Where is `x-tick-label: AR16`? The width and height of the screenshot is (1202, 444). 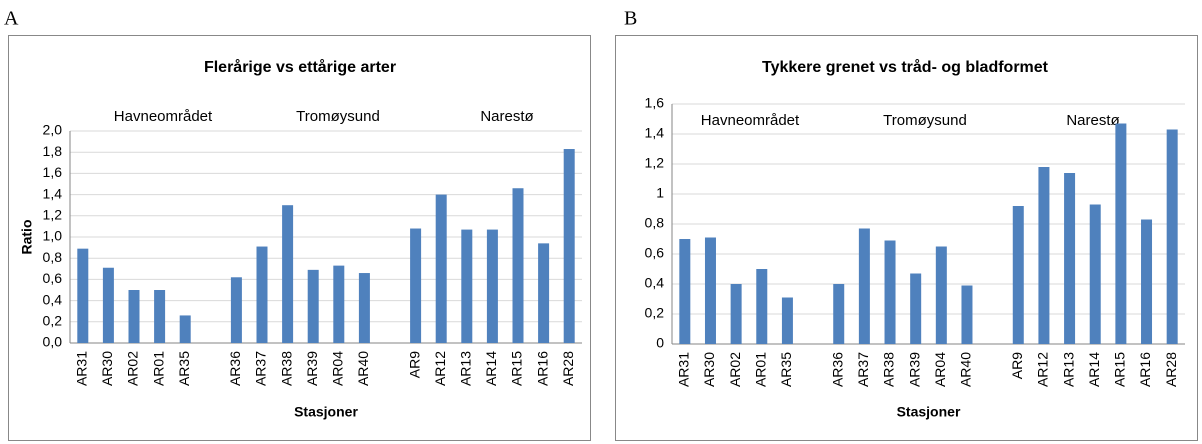
x-tick-label: AR16 is located at coordinates (542, 368).